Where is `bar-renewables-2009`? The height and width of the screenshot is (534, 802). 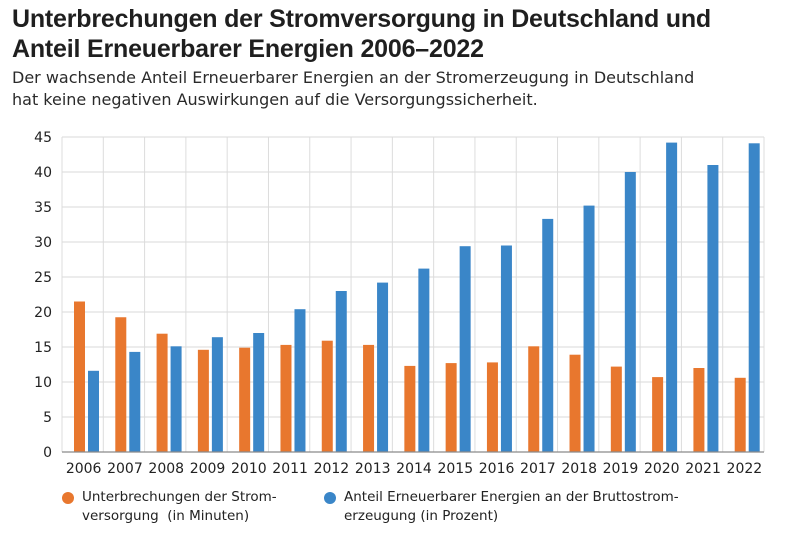 bar-renewables-2009 is located at coordinates (217, 394).